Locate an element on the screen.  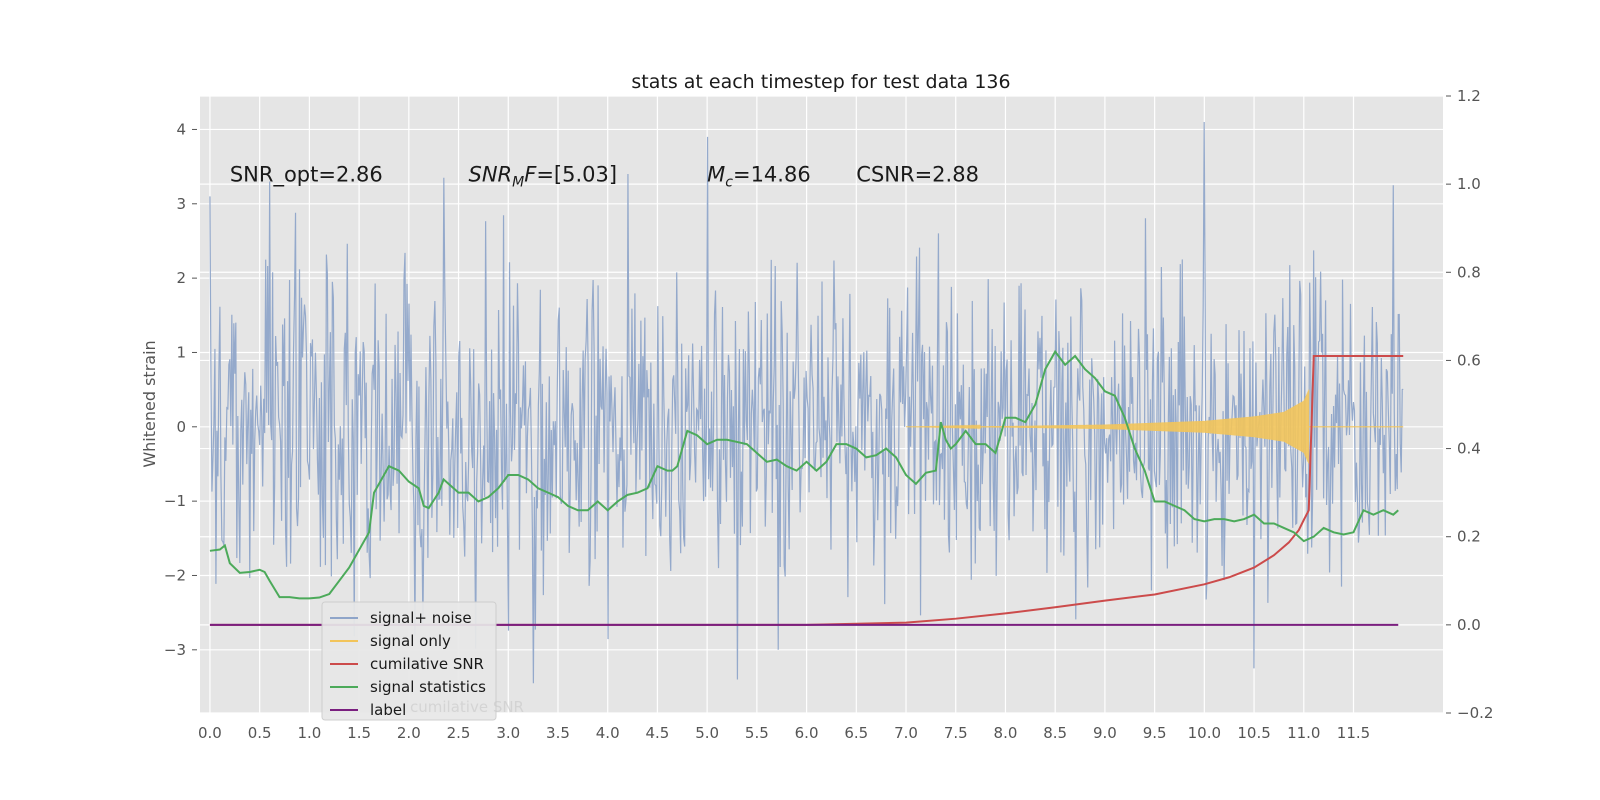
legend-label: label is located at coordinates (388, 710).